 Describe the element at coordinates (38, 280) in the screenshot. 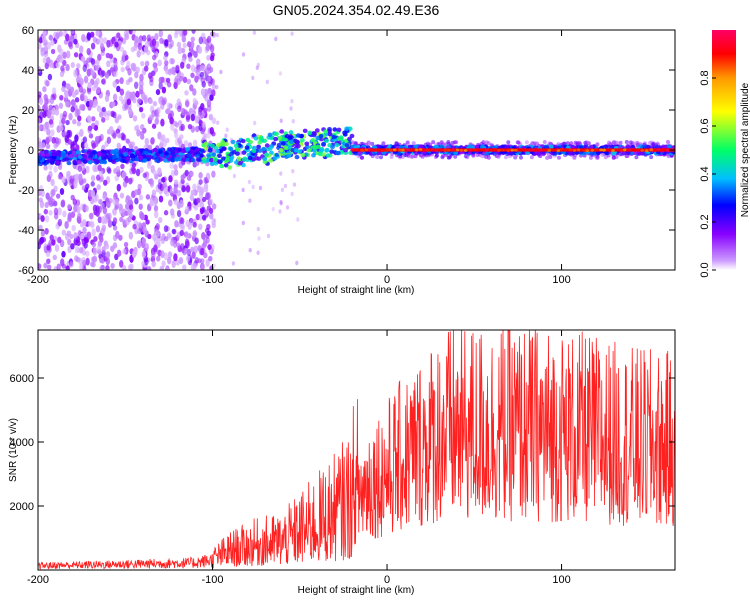

I see `x-tick-label: -200` at that location.